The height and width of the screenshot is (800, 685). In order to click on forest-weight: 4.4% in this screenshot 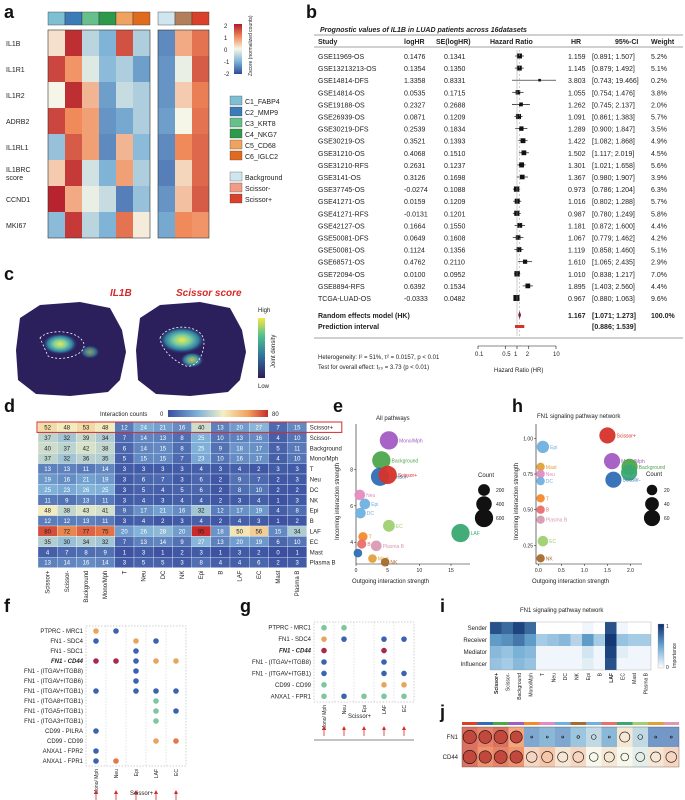, I will do `click(659, 287)`.